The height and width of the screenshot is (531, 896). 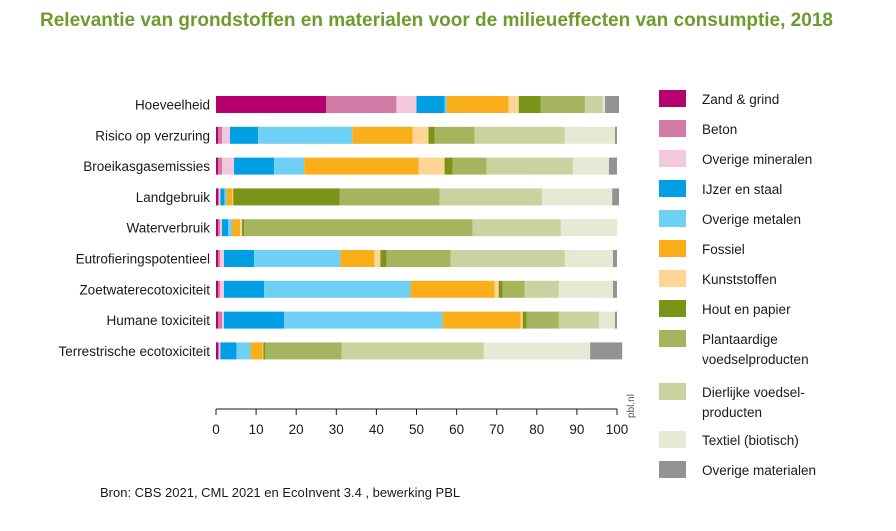 I want to click on x-tick-label: 70, so click(x=496, y=429).